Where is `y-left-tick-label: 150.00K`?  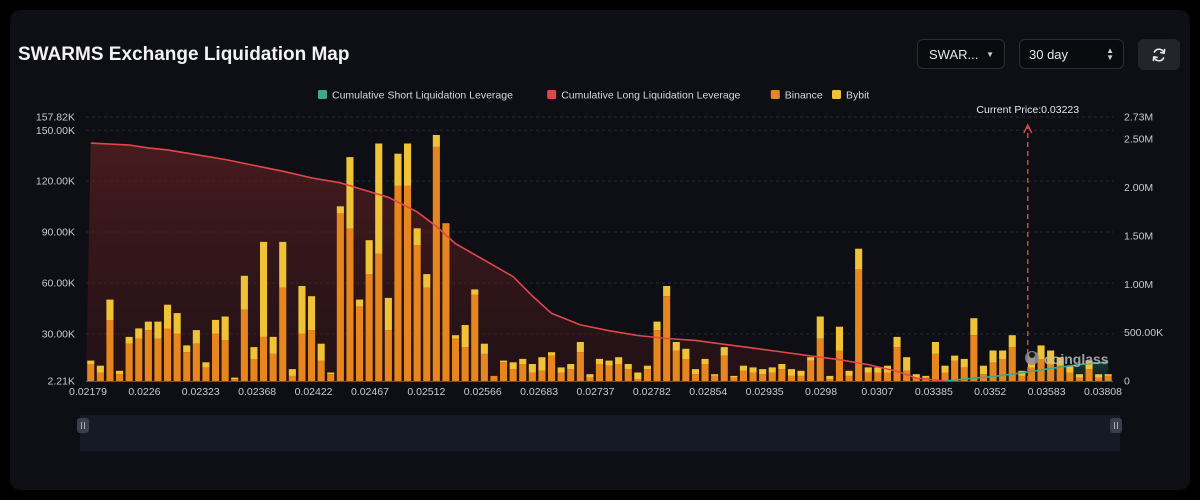
y-left-tick-label: 150.00K is located at coordinates (55, 131).